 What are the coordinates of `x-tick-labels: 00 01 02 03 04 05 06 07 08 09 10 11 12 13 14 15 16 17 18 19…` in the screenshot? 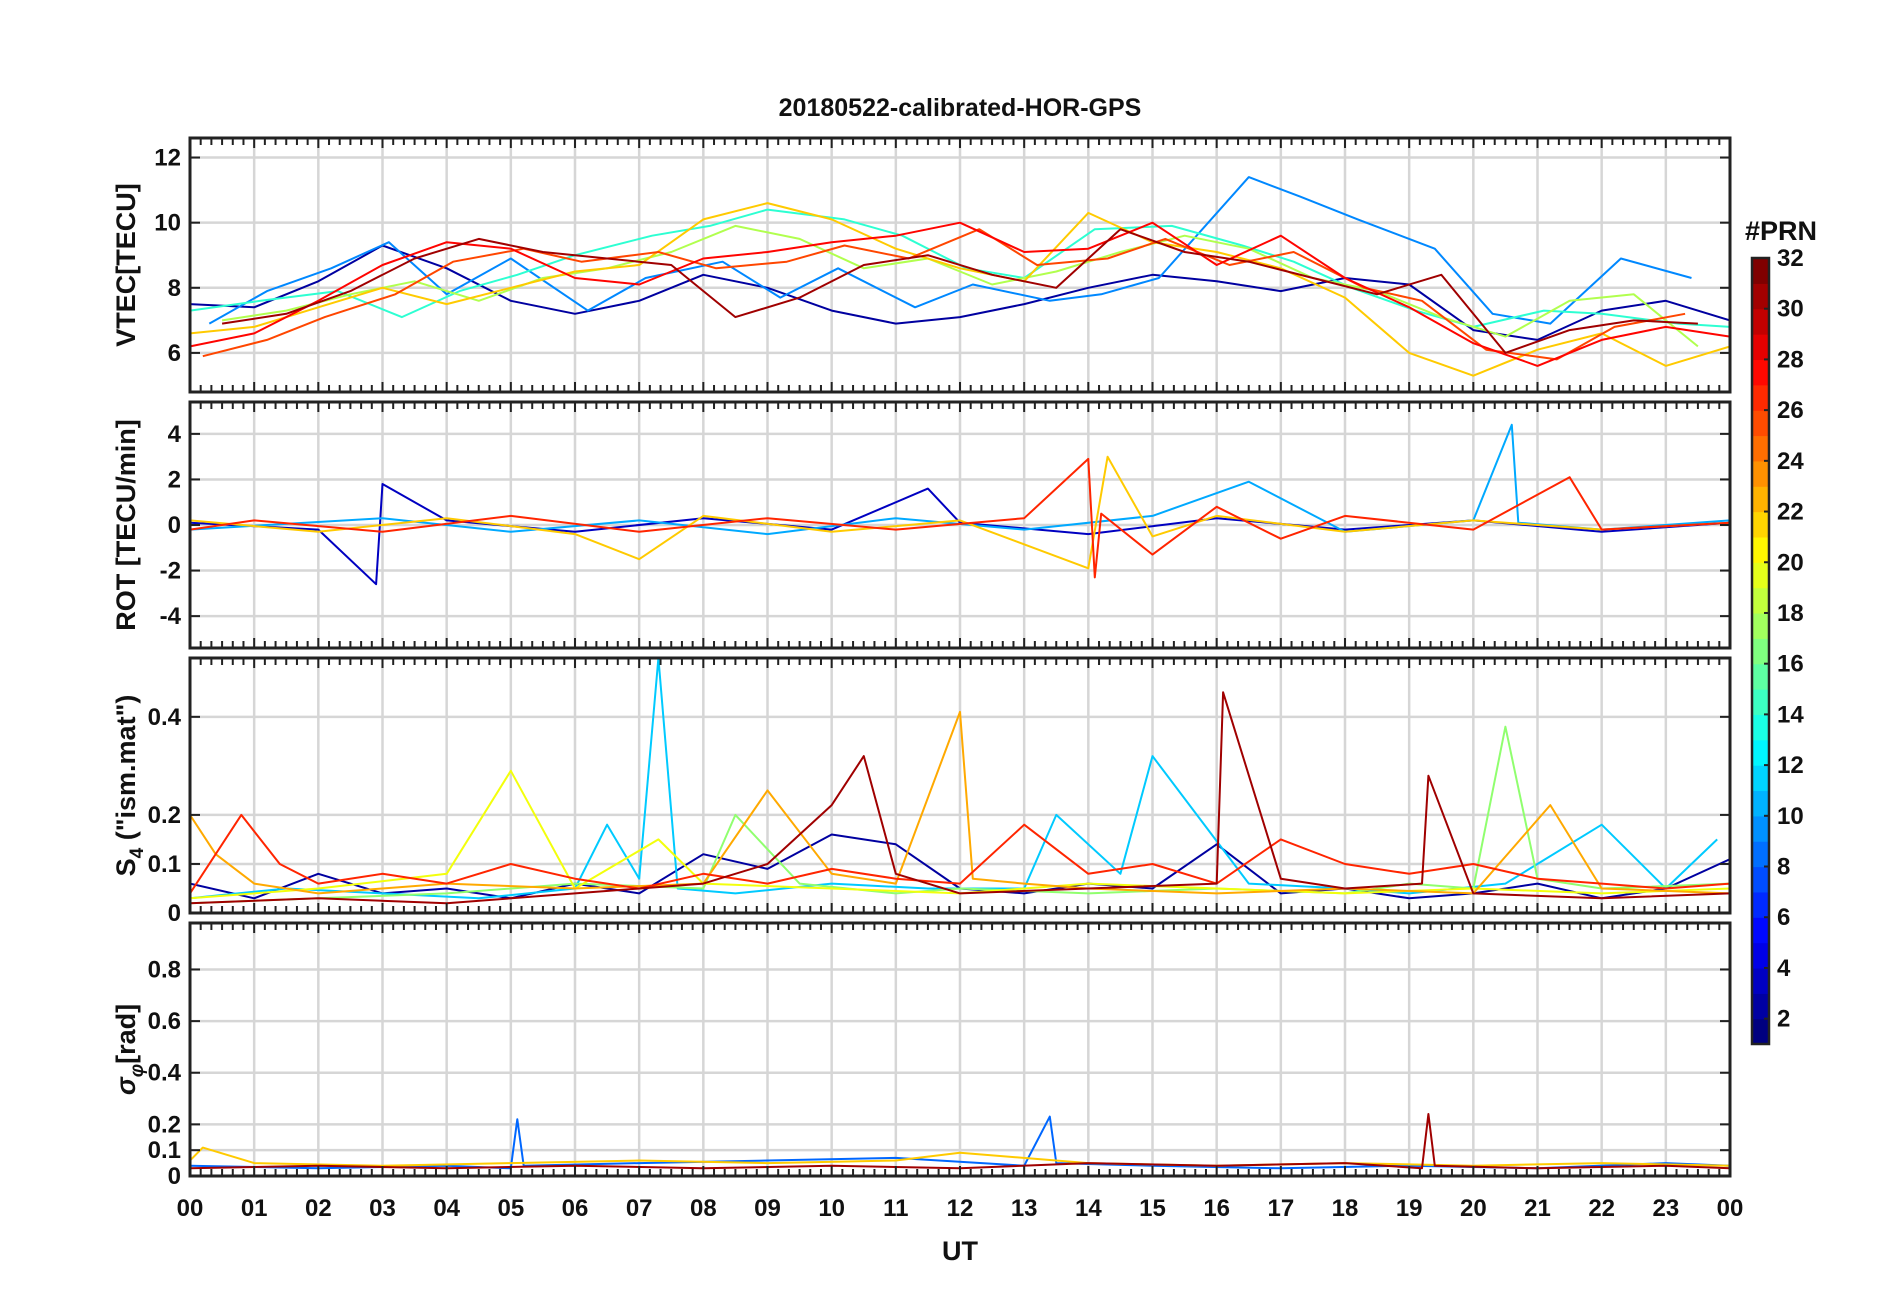 It's located at (960, 1208).